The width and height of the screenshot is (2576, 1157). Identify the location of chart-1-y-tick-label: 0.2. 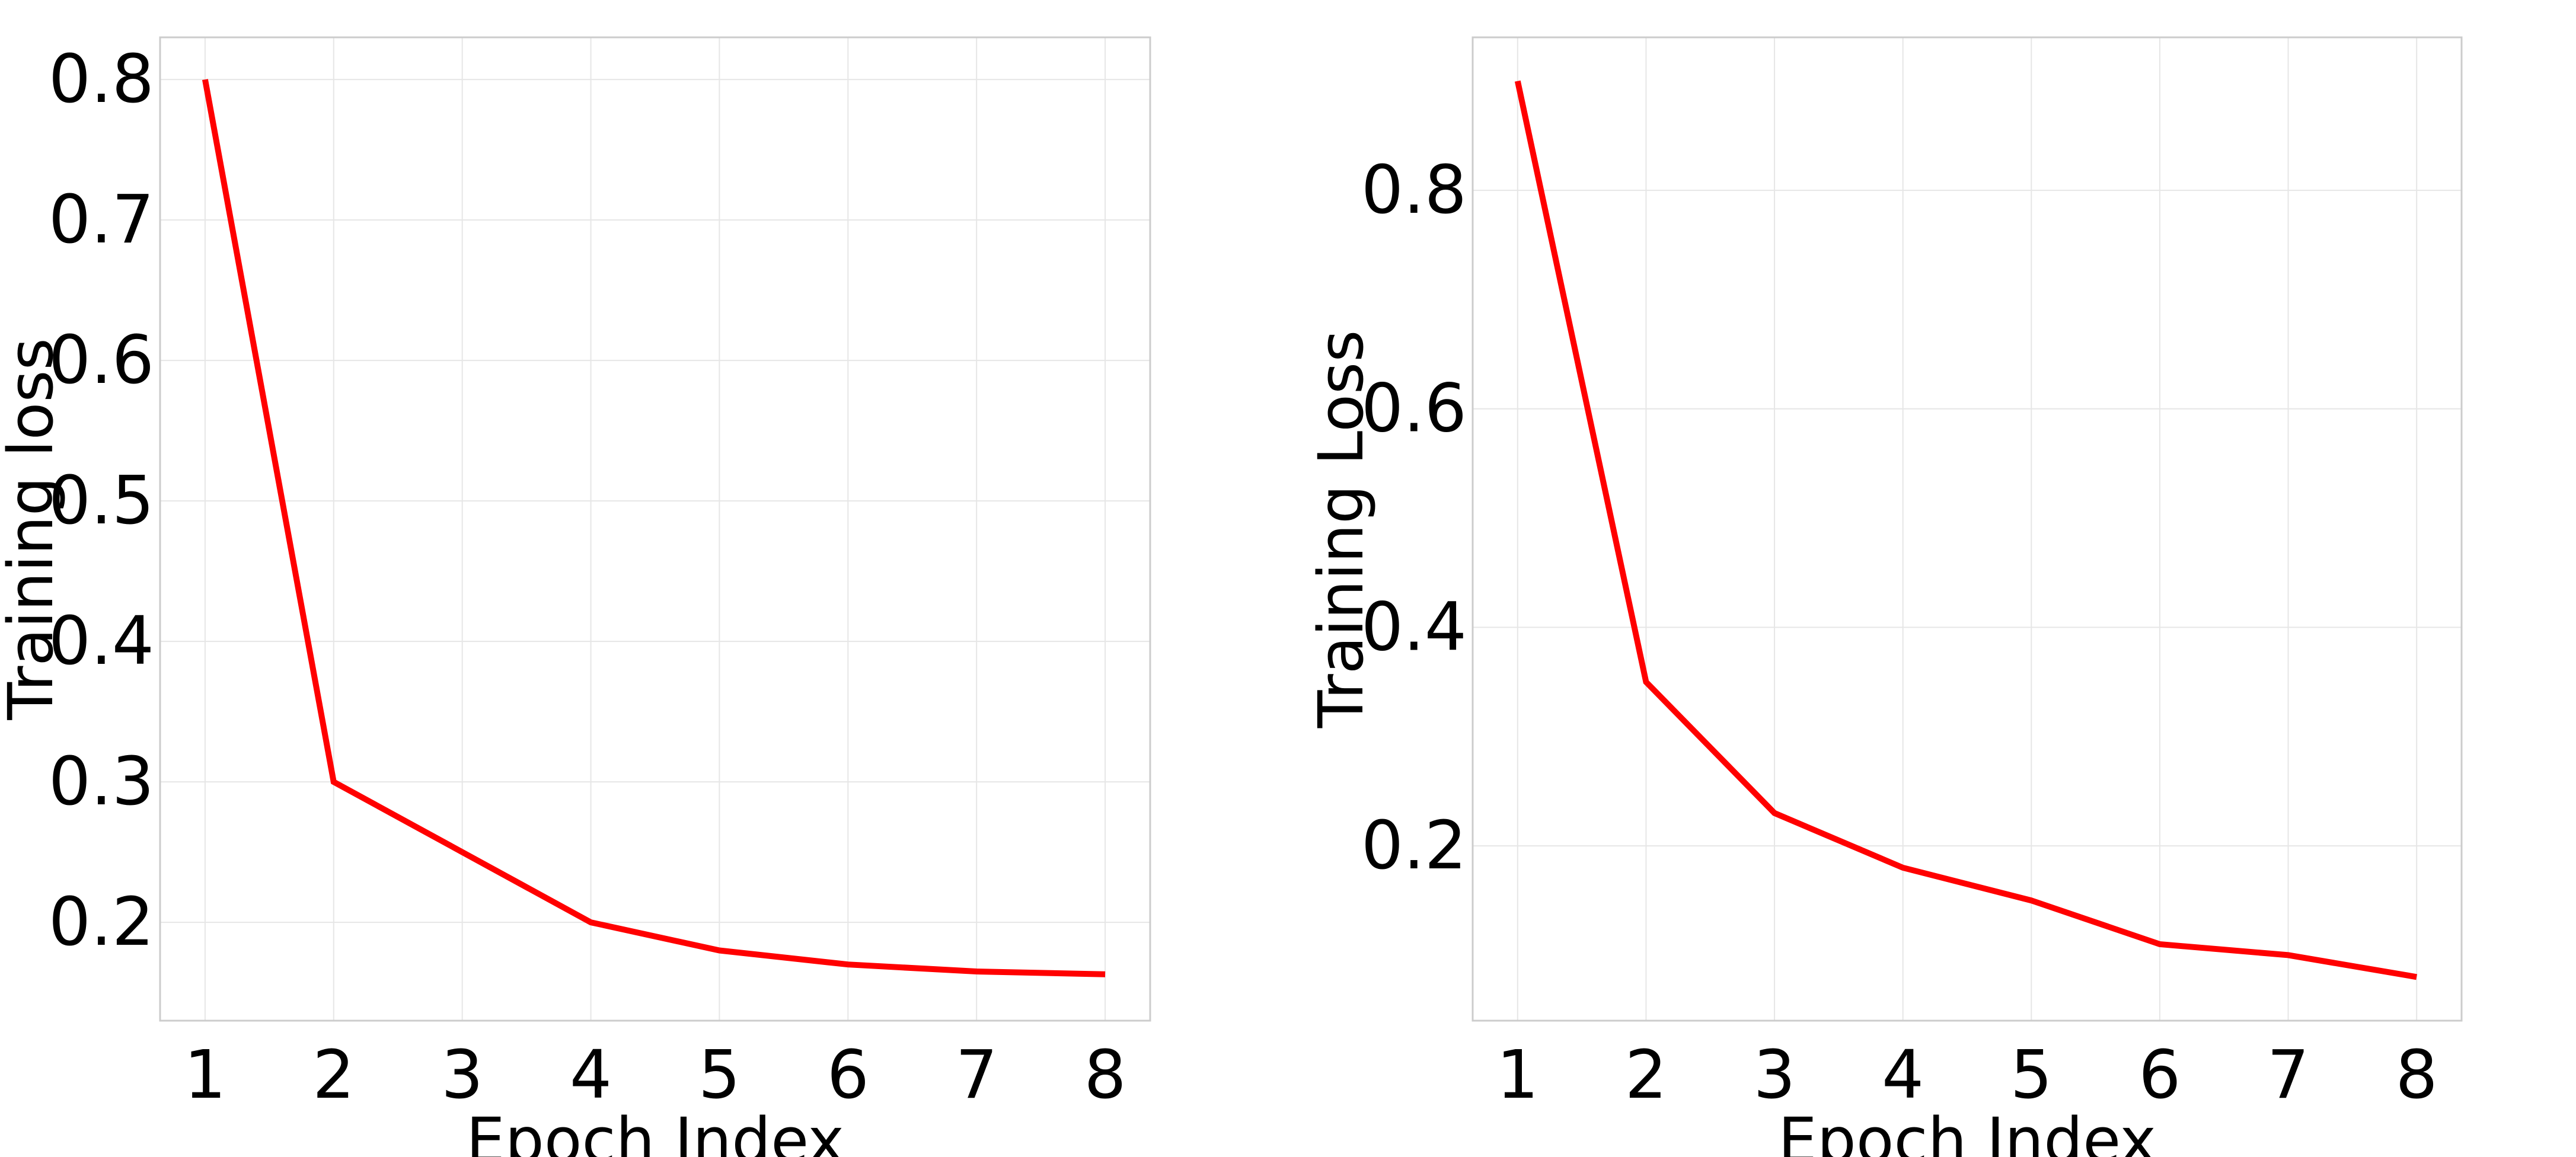
(1414, 845).